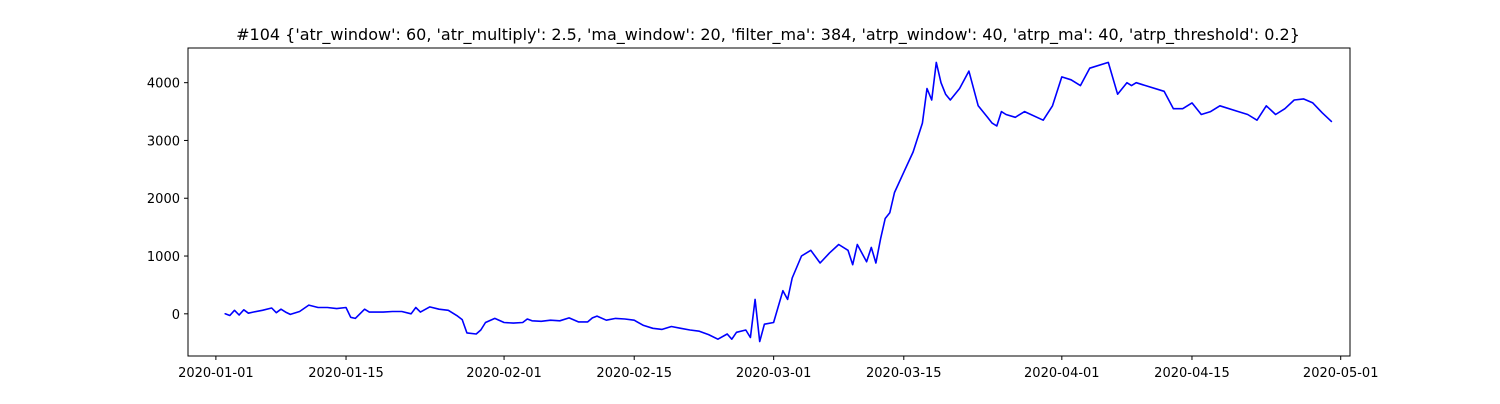 The image size is (1500, 404). I want to click on x-tick-label-3: 2020-02-15, so click(634, 373).